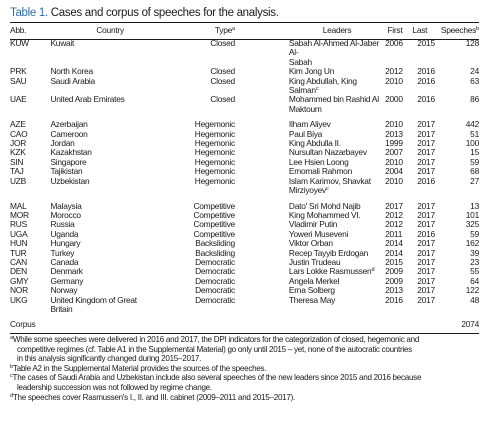  Describe the element at coordinates (109, 185) in the screenshot. I see `cell-country: Uzbekistan` at that location.